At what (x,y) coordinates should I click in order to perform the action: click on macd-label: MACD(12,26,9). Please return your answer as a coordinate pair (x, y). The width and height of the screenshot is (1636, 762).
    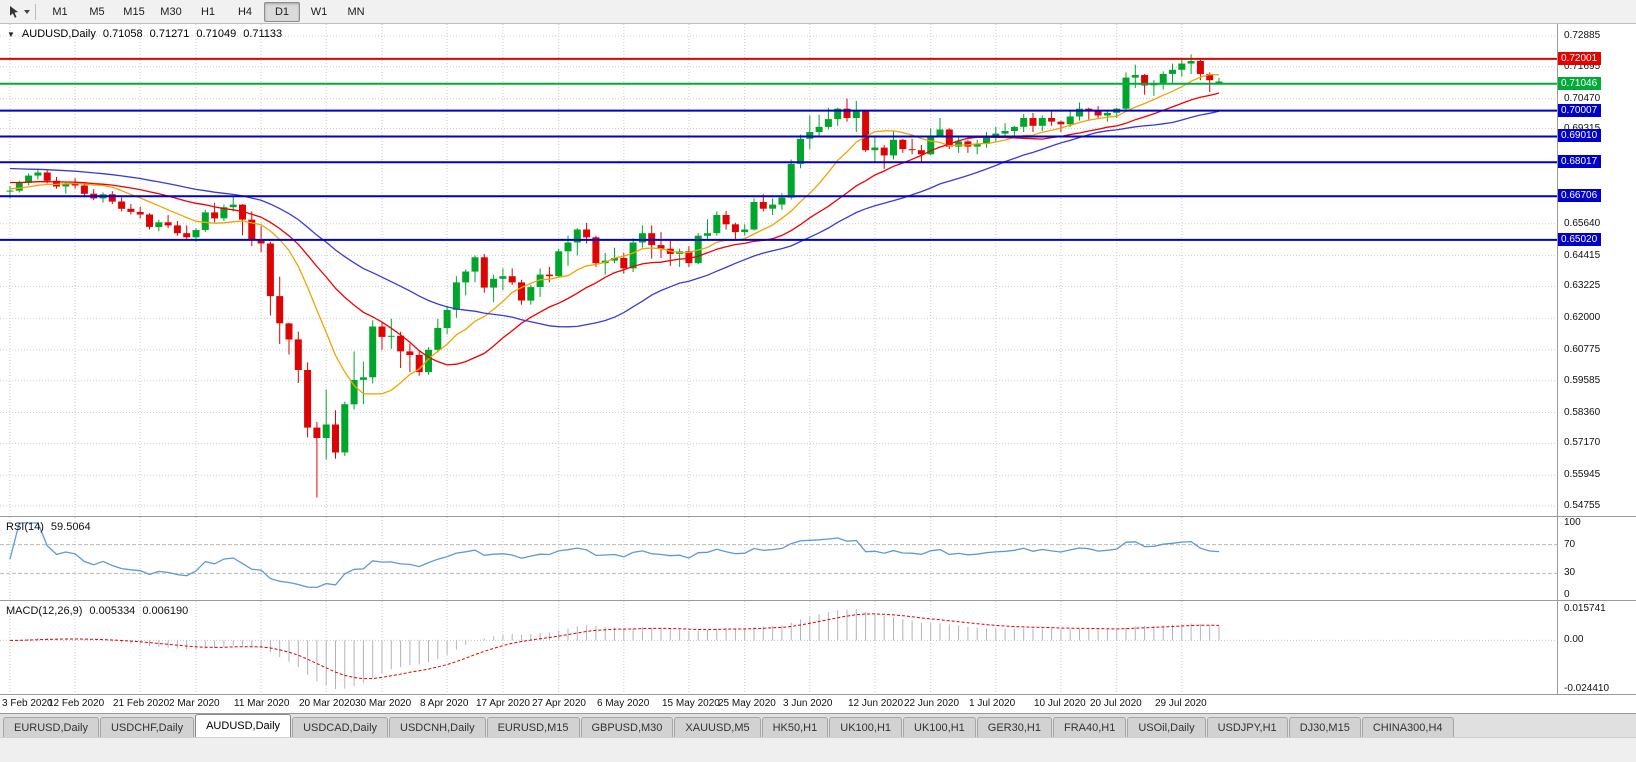
    Looking at the image, I should click on (44, 611).